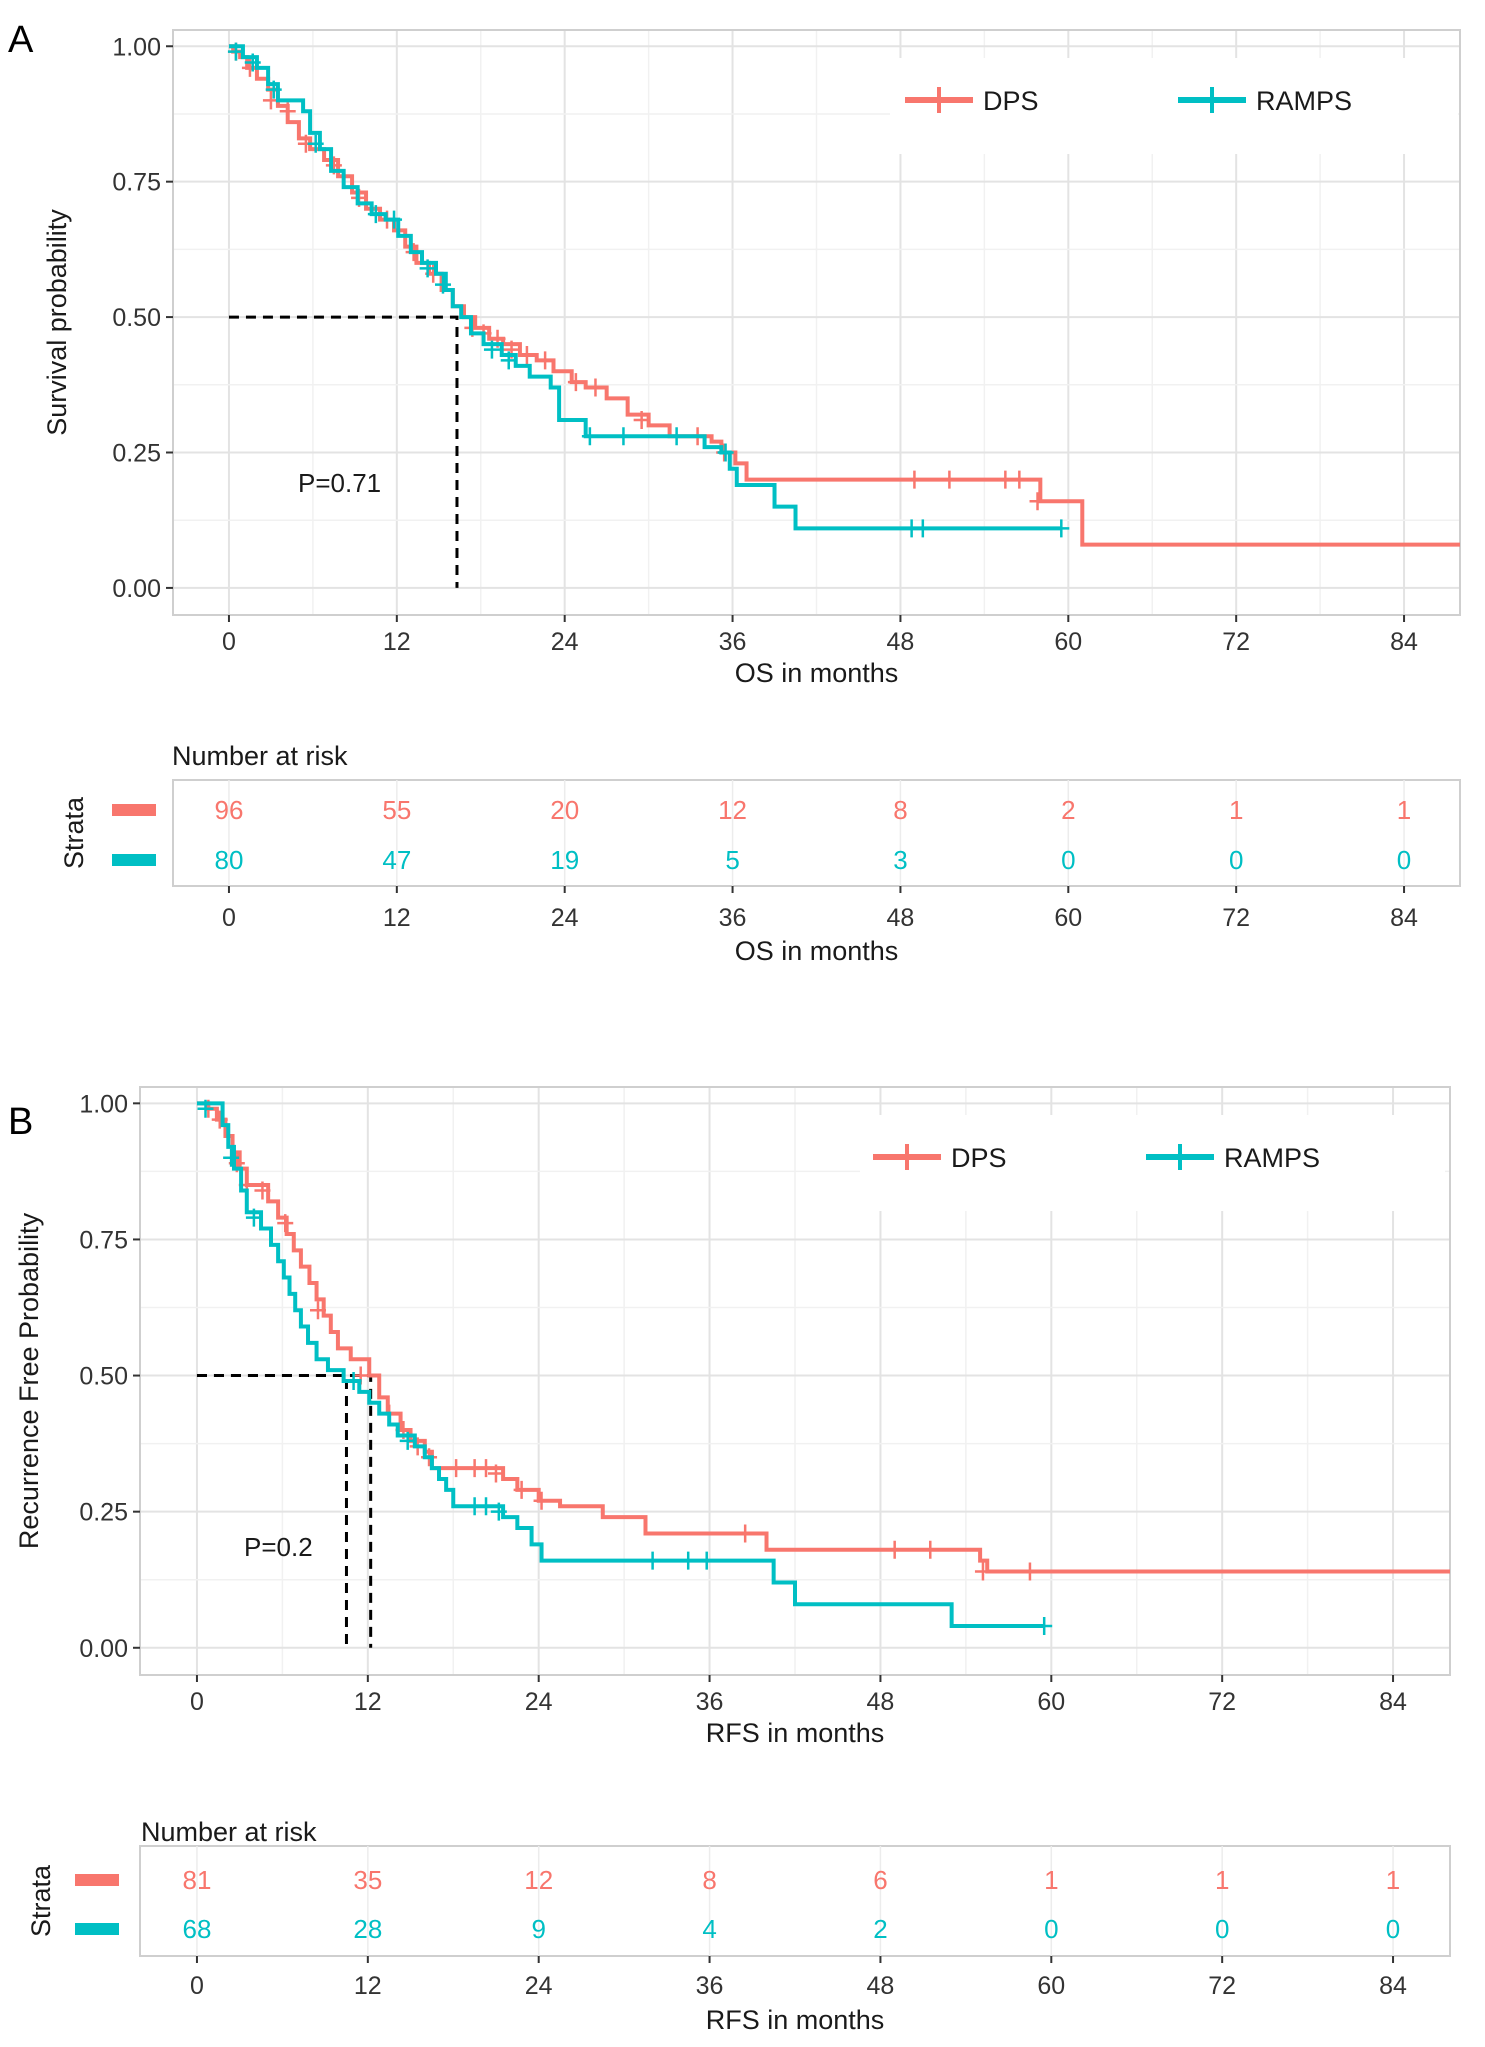 The height and width of the screenshot is (2047, 1485). What do you see at coordinates (29, 1380) in the screenshot?
I see `y-axis-label: Recurrence Free Probability` at bounding box center [29, 1380].